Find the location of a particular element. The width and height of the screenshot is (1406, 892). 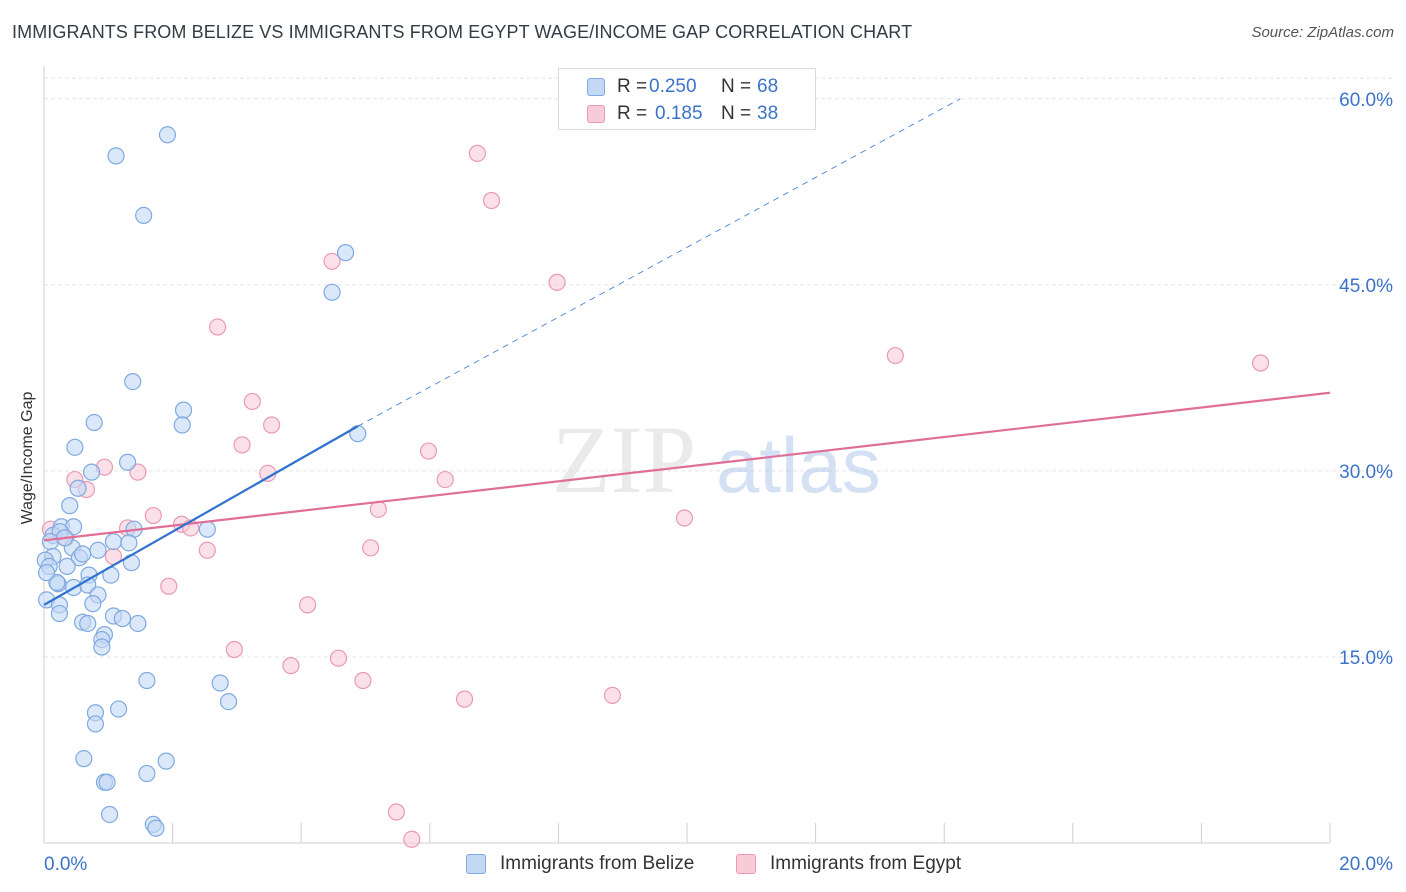

legend-egypt-swatch is located at coordinates (746, 864).